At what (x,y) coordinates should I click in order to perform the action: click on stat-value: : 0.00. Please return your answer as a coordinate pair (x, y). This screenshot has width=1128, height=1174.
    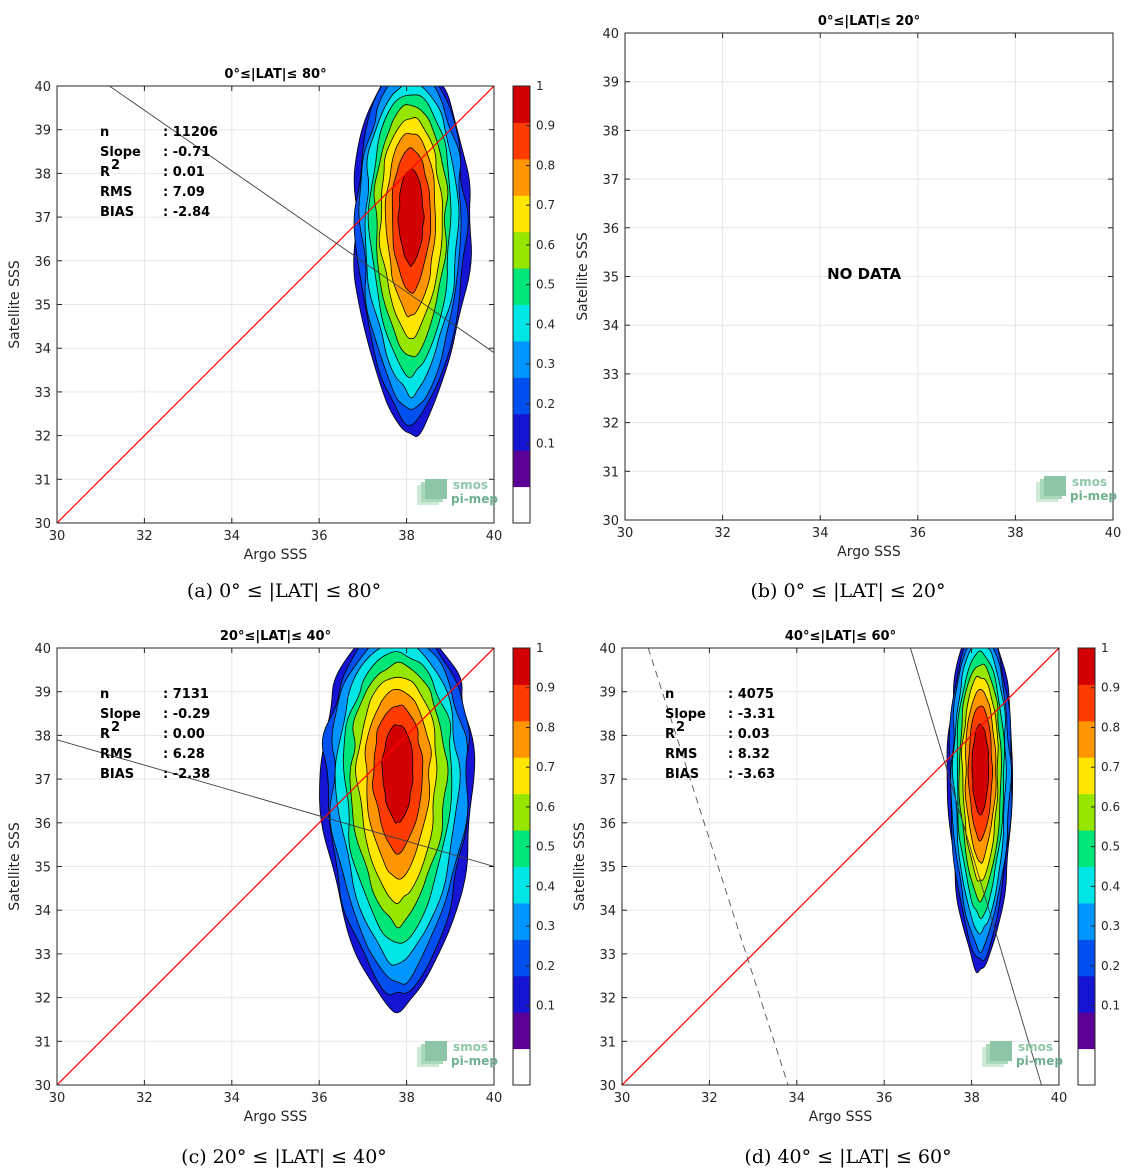
    Looking at the image, I should click on (184, 734).